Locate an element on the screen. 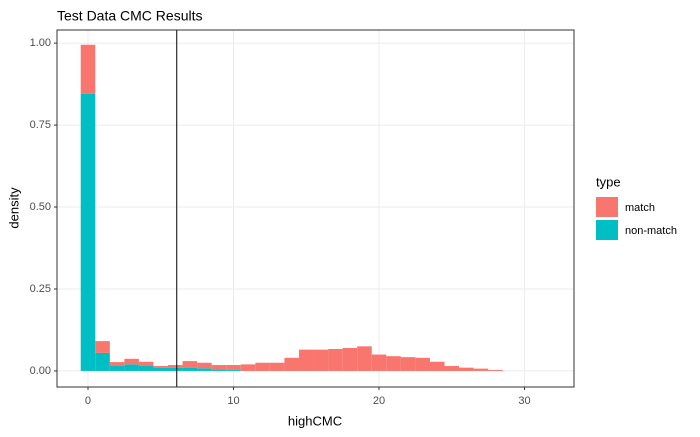 This screenshot has width=700, height=437. x-tick-label: 20 is located at coordinates (379, 401).